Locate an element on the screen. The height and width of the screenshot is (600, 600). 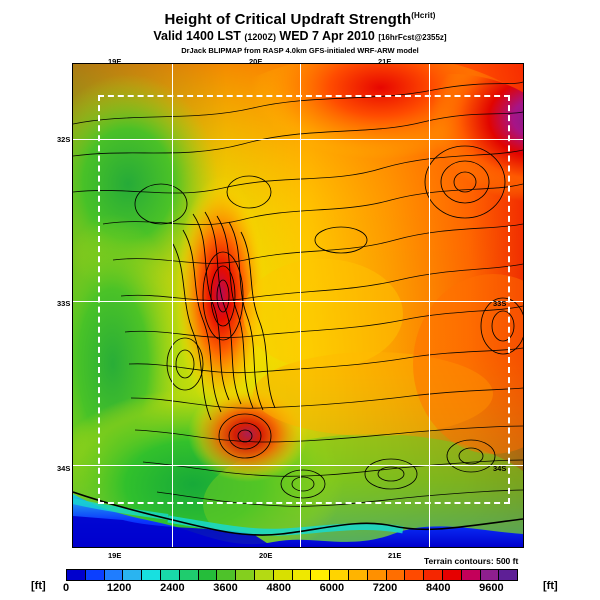
colorbar-tick-4800: 4800 is located at coordinates (278, 588).